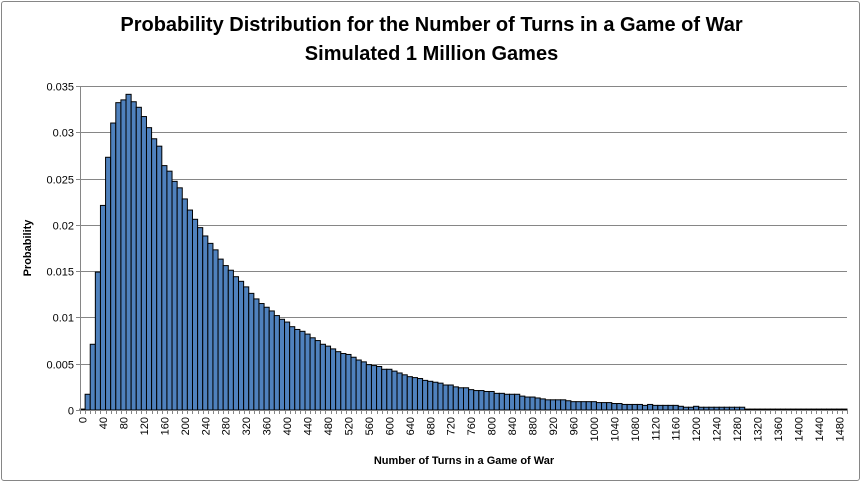  Describe the element at coordinates (124, 423) in the screenshot. I see `x-tick-label: 80` at that location.